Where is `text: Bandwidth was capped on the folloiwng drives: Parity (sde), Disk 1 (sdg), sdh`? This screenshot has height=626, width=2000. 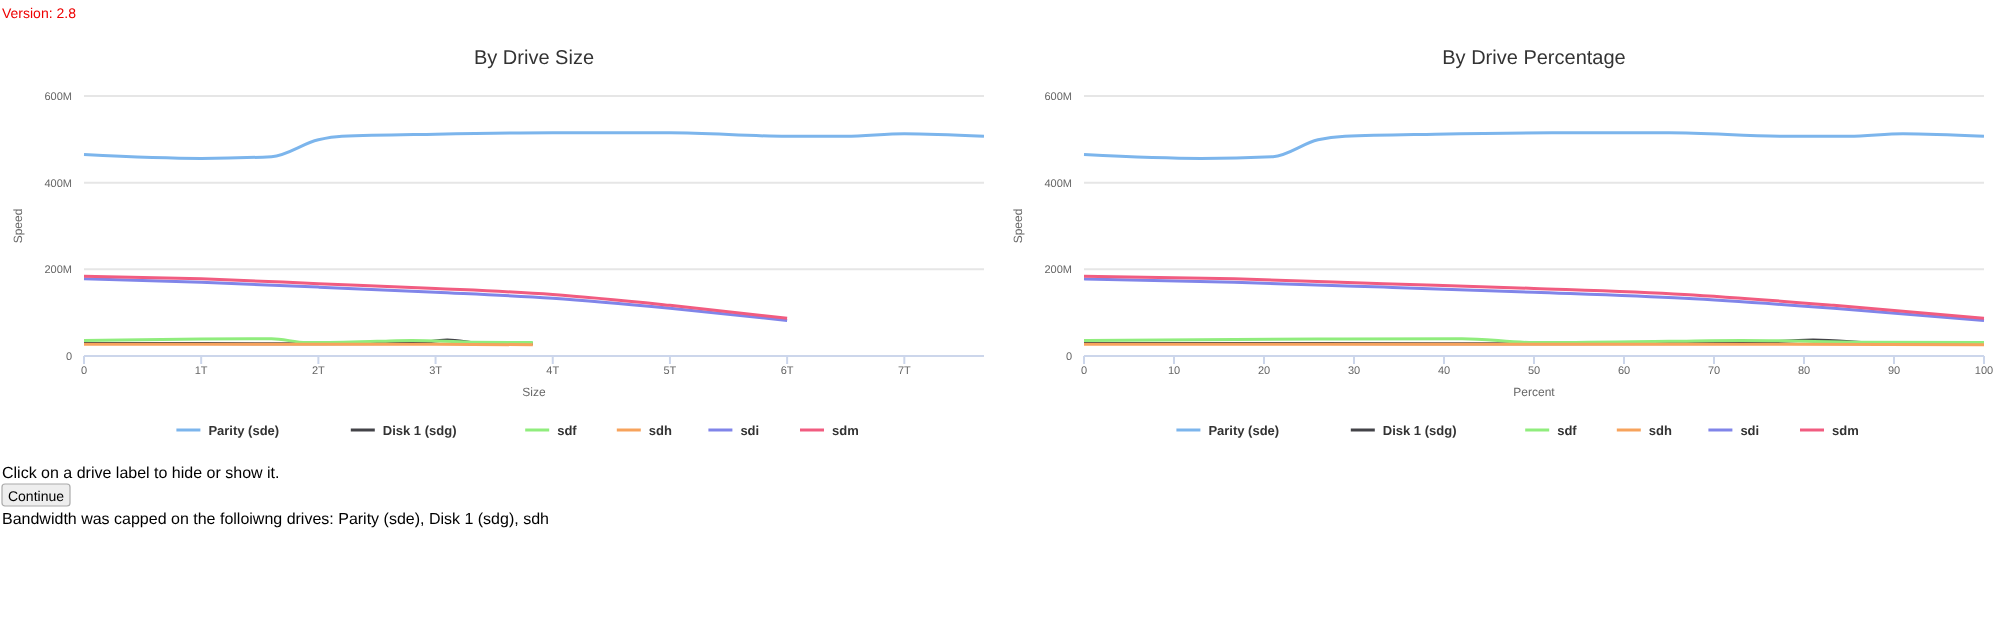
text: Bandwidth was capped on the folloiwng drives: Parity (sde), Disk 1 (sdg), sdh is located at coordinates (275, 519).